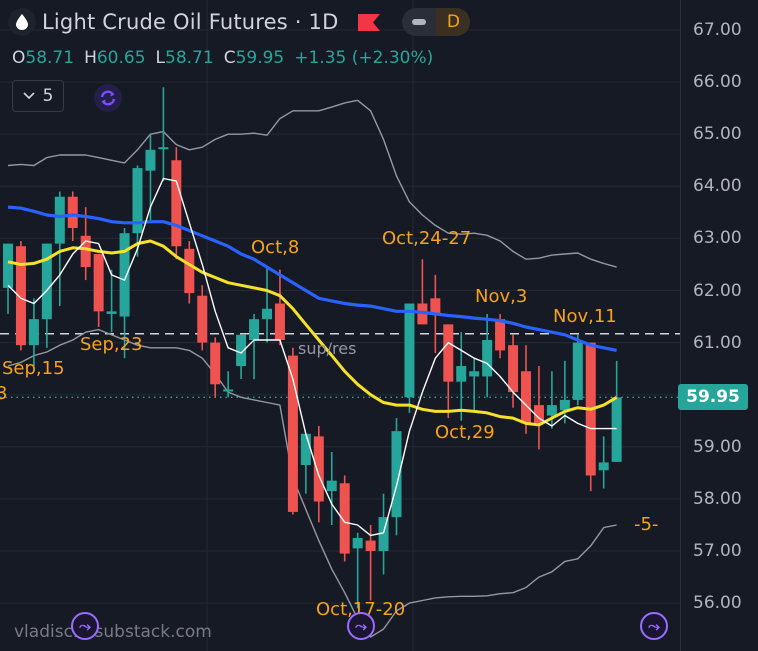 The image size is (758, 651). Describe the element at coordinates (275, 247) in the screenshot. I see `annotation-oct8: Oct,8` at that location.